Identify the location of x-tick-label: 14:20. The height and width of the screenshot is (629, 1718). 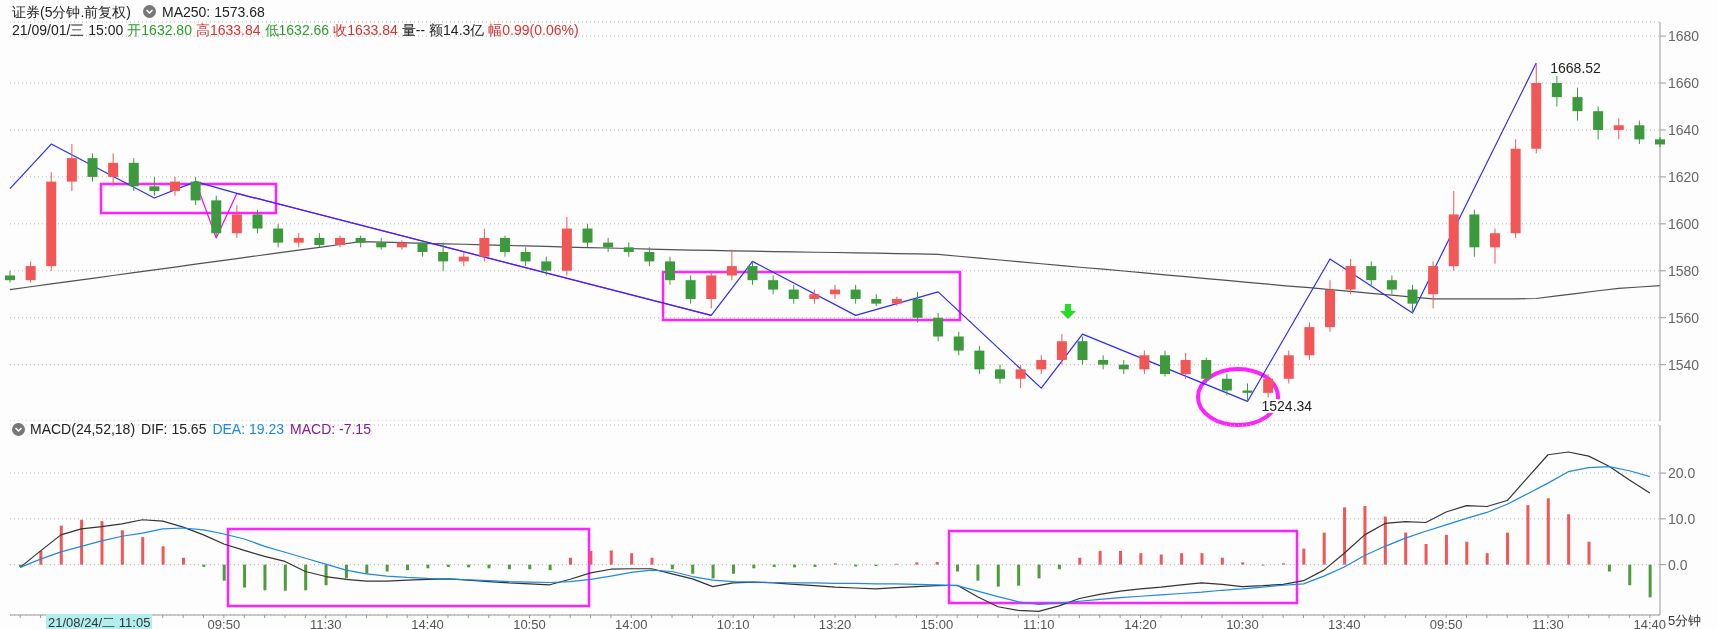
(1140, 623).